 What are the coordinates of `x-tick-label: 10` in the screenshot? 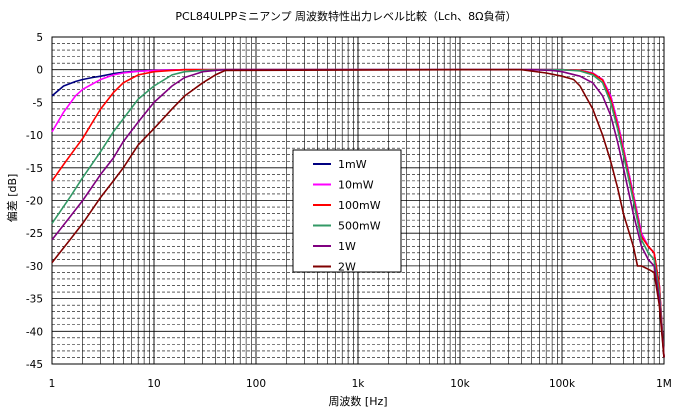 It's located at (153, 384).